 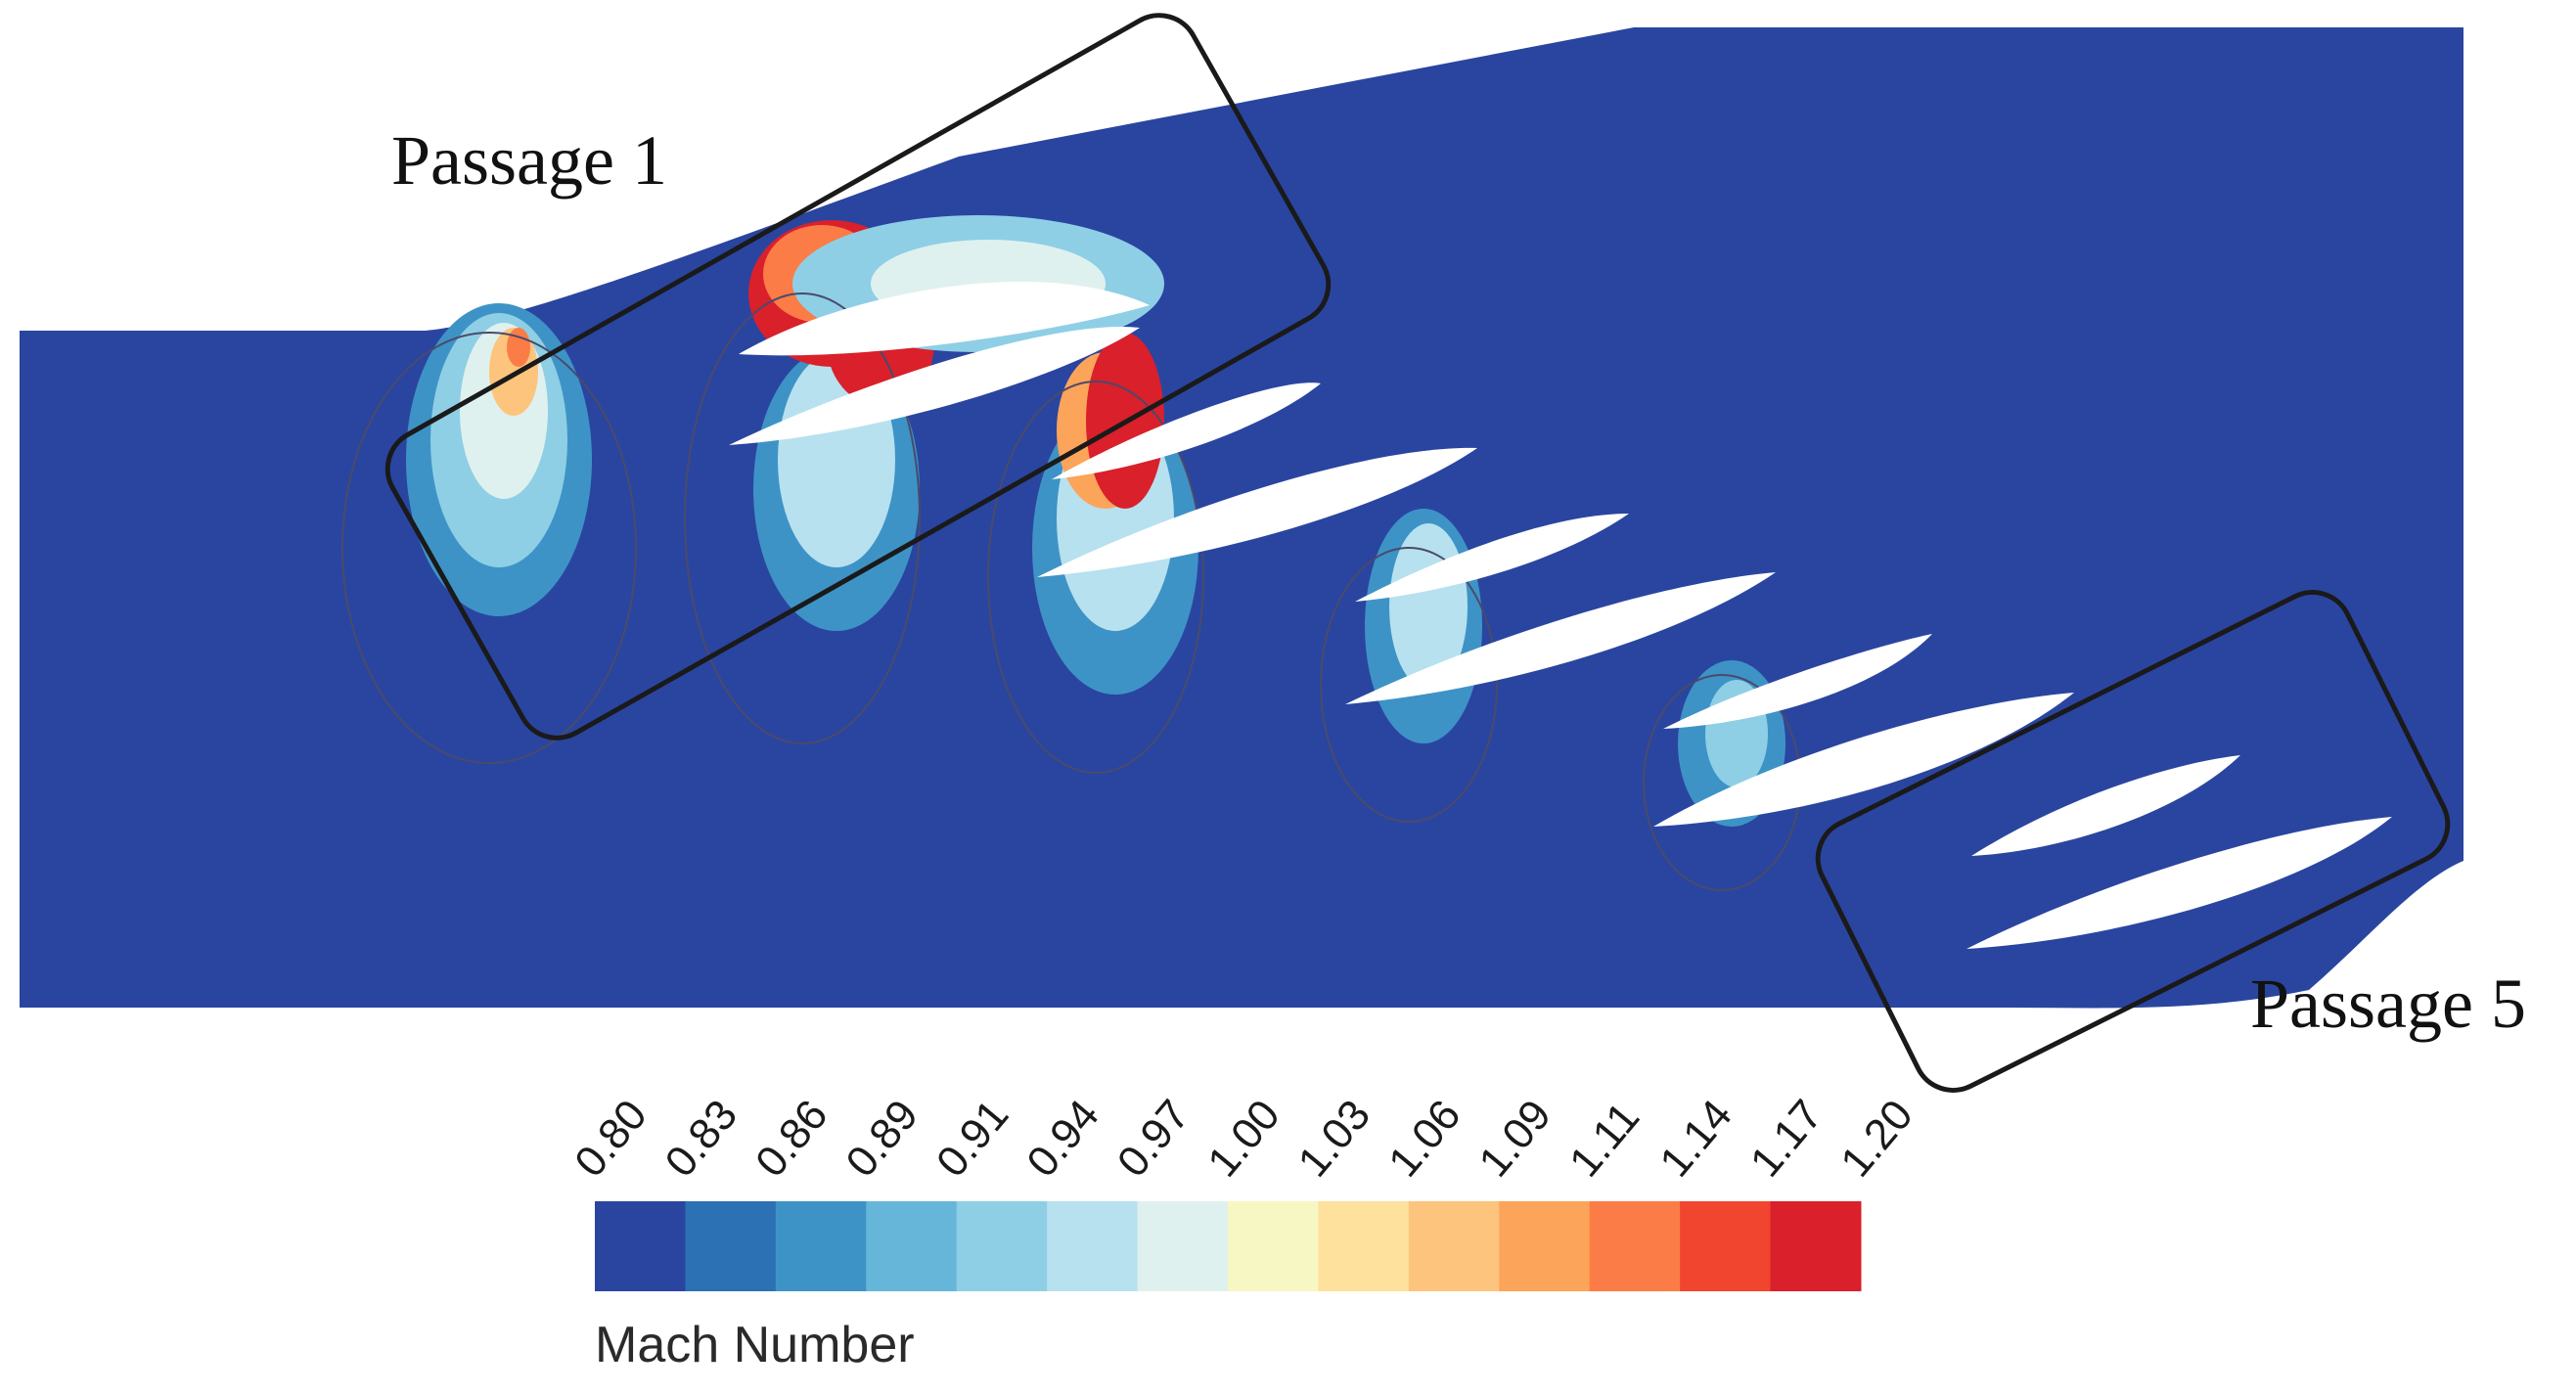 What do you see at coordinates (1604, 1140) in the screenshot?
I see `colorbar-tick-label: 1.11` at bounding box center [1604, 1140].